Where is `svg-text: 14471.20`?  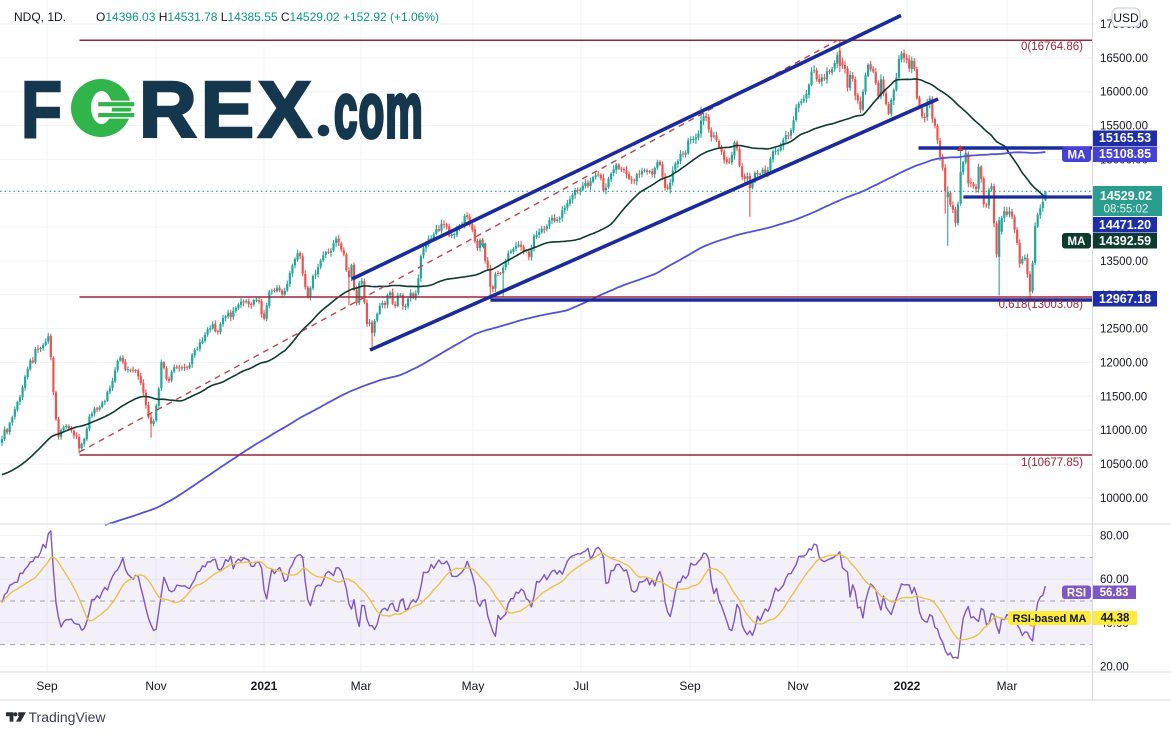
svg-text: 14471.20 is located at coordinates (1125, 225).